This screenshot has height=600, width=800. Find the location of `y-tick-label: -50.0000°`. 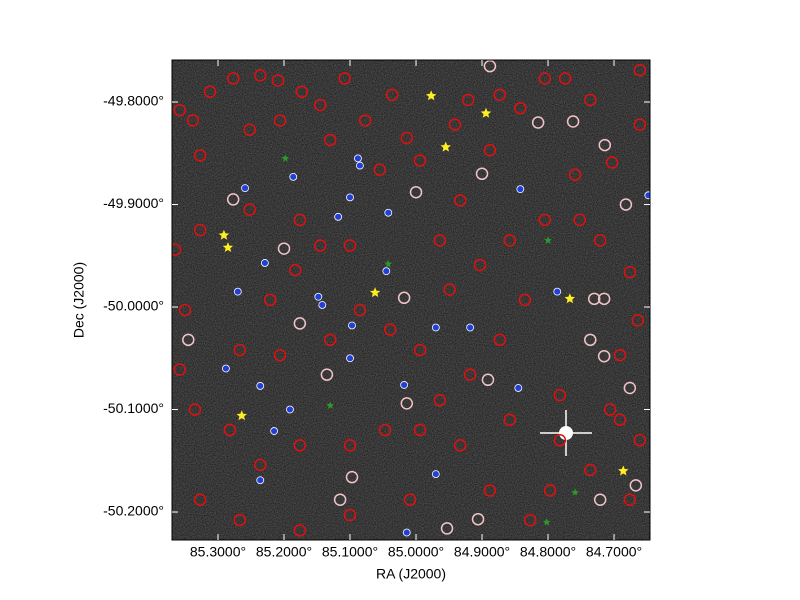

y-tick-label: -50.0000° is located at coordinates (133, 306).